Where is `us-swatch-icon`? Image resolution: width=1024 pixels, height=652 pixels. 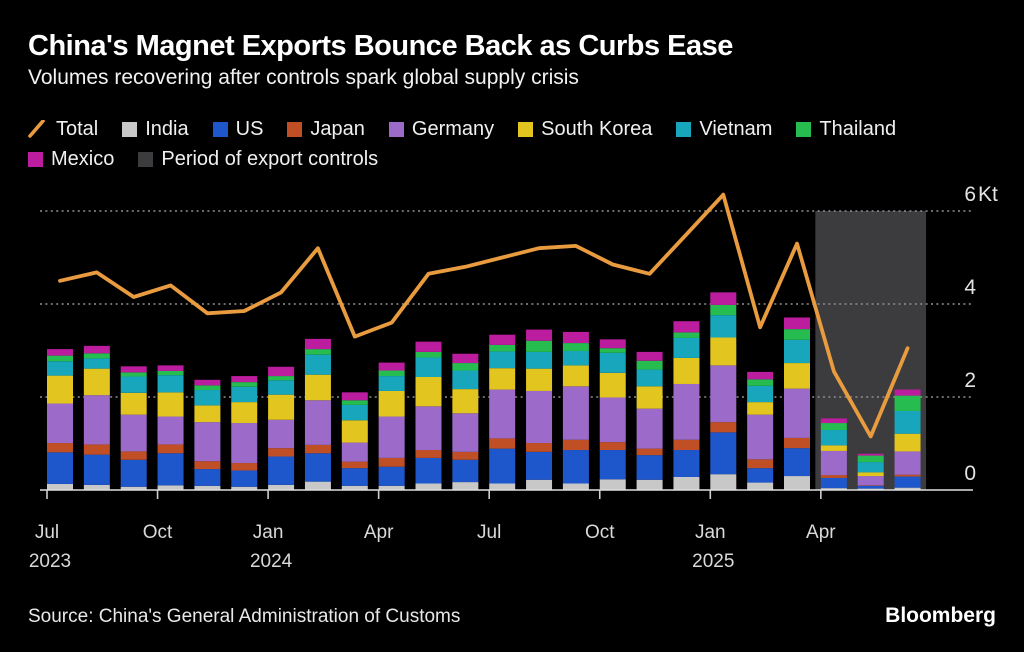
us-swatch-icon is located at coordinates (220, 129).